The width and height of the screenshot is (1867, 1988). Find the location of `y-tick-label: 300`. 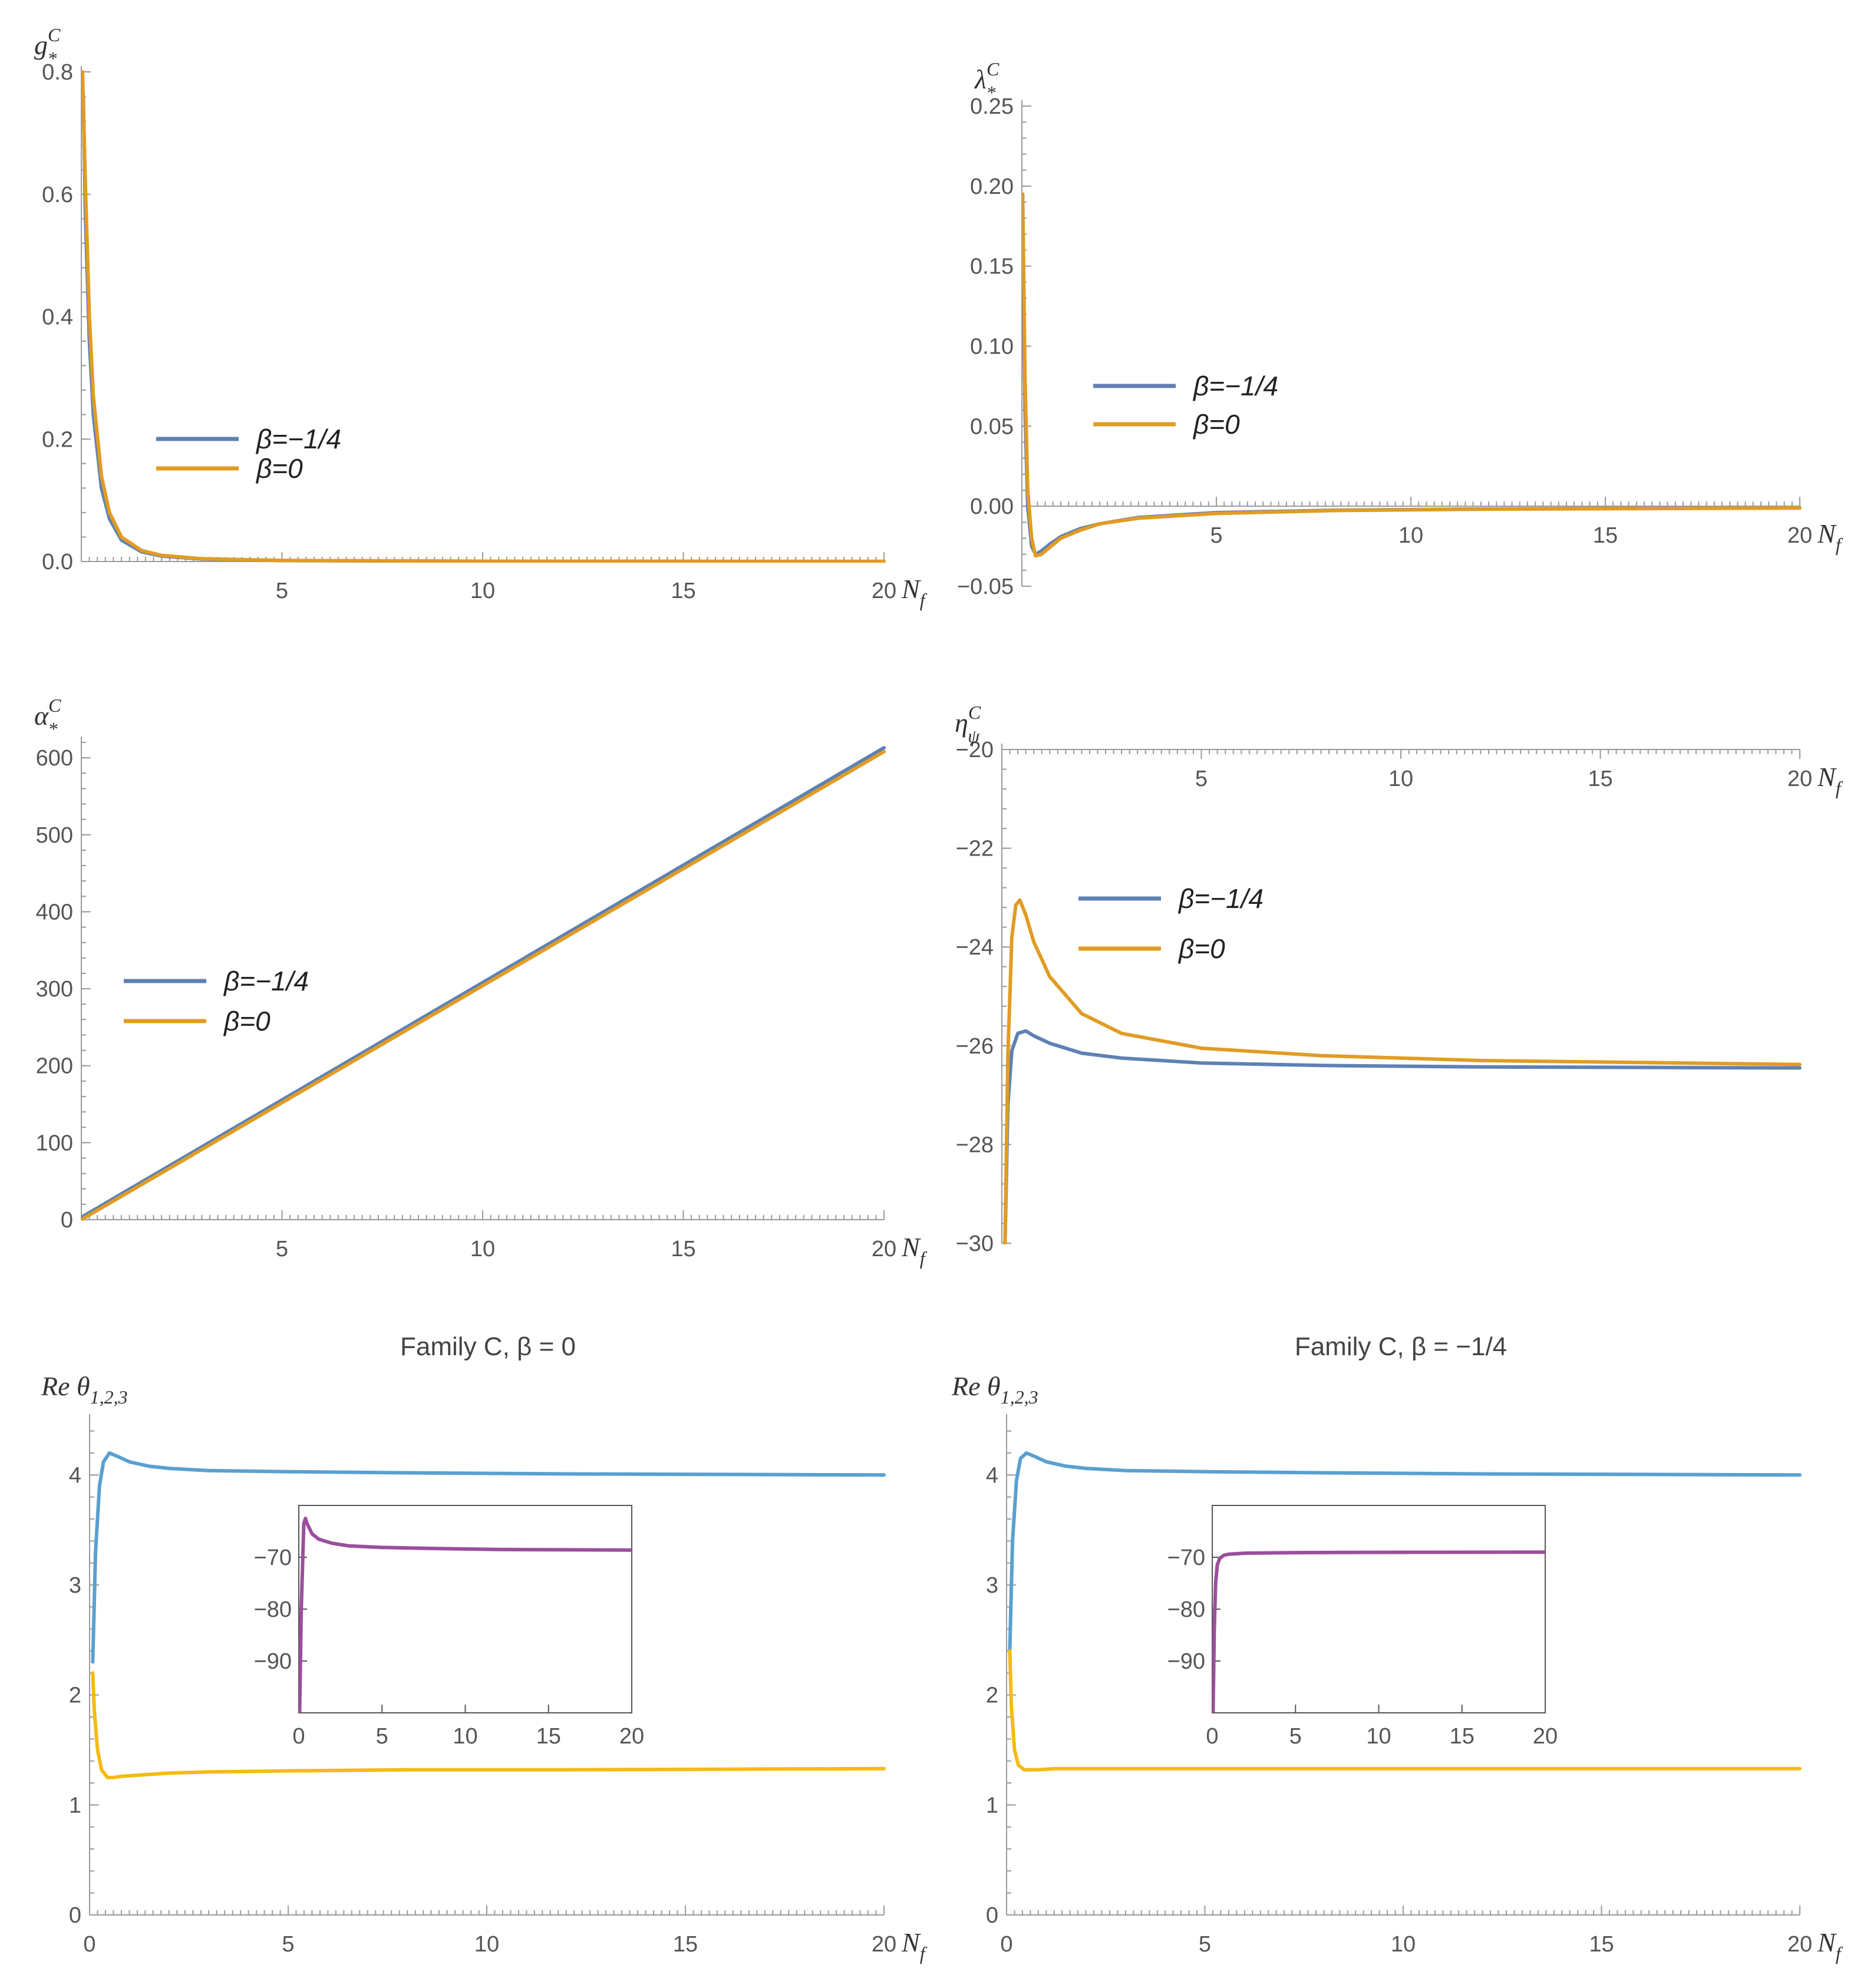

y-tick-label: 300 is located at coordinates (54, 989).